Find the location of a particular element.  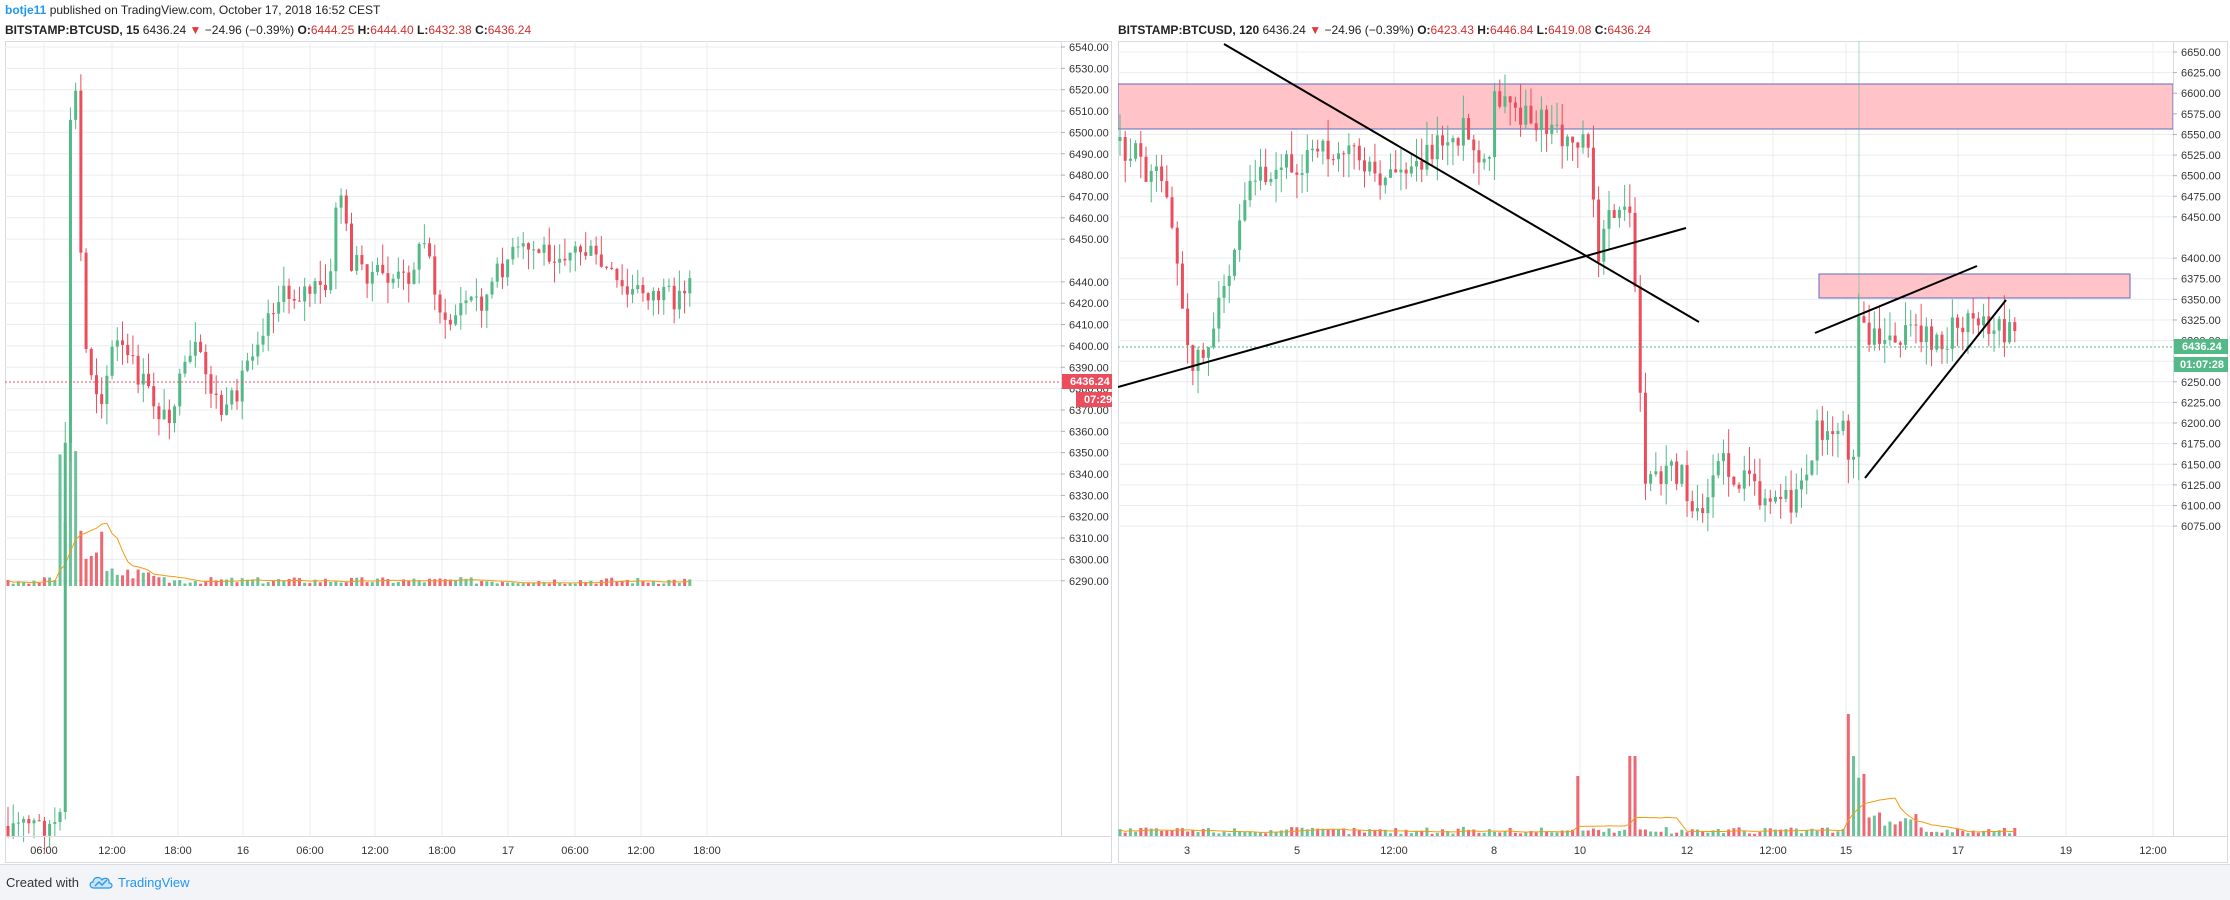

trendline-channel-top is located at coordinates (1896, 299).